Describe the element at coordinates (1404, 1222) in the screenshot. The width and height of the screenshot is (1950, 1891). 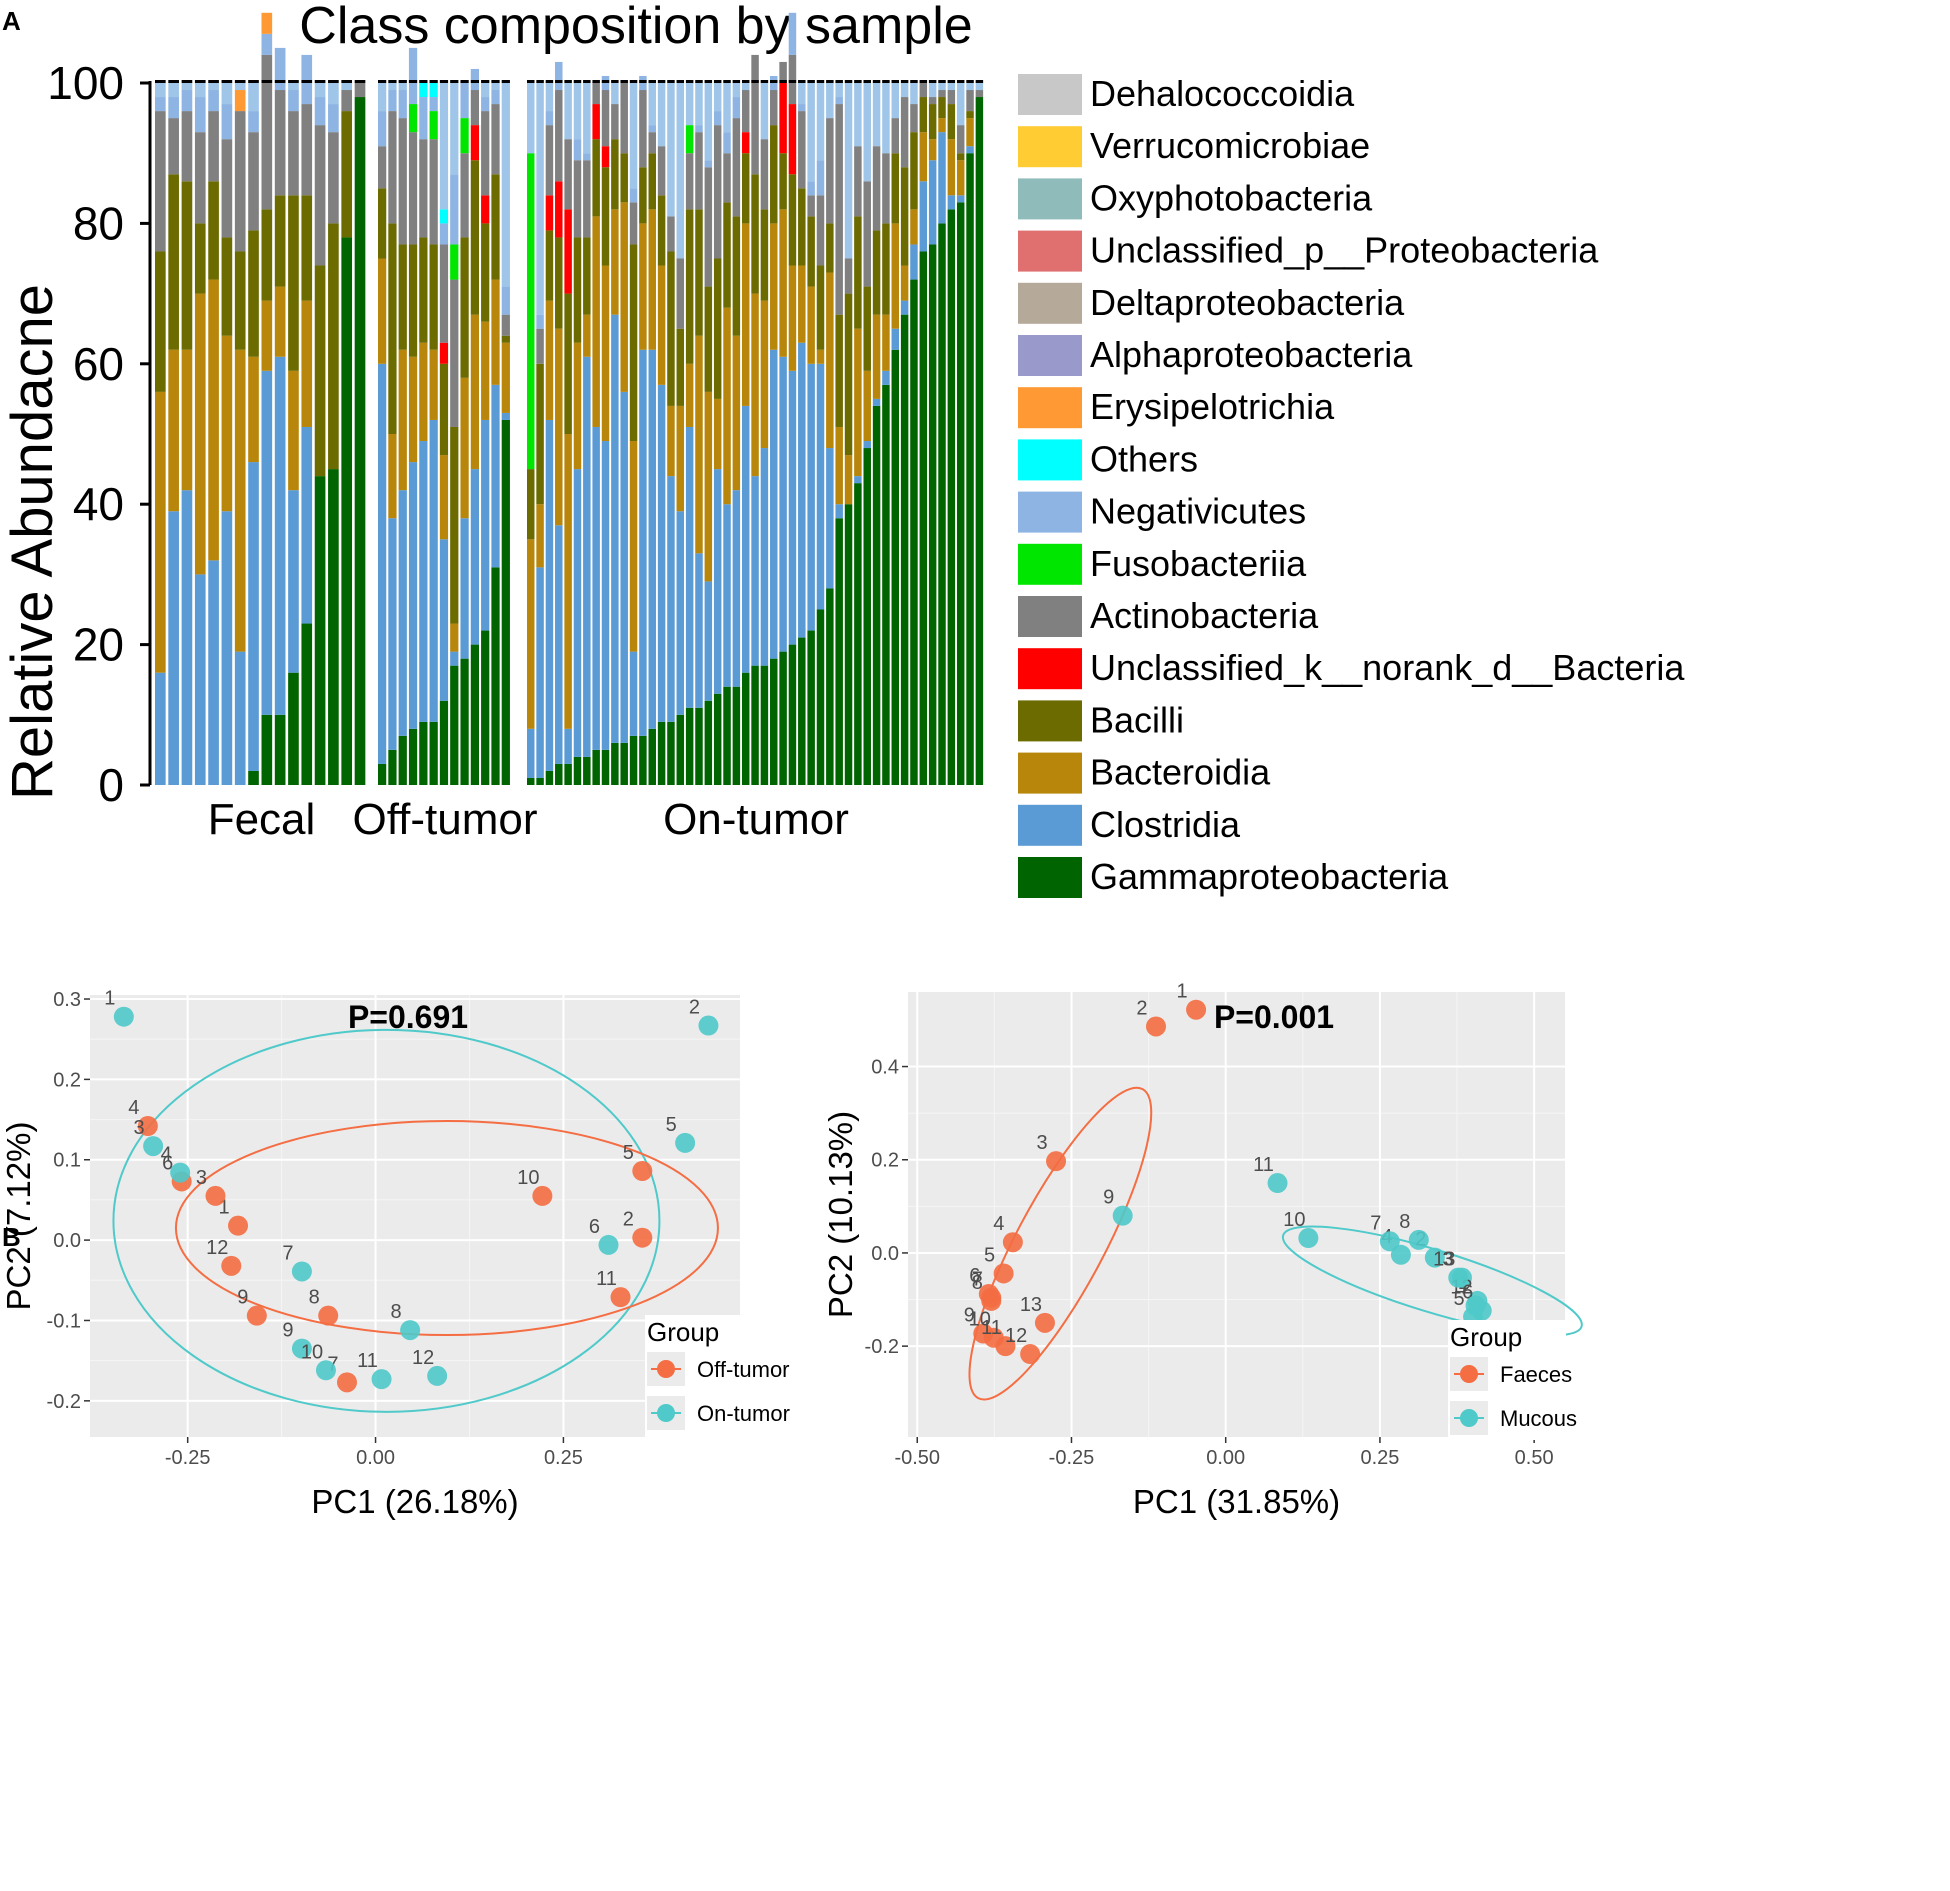
I see `panel-c-point-label-mucous-8: 8` at that location.